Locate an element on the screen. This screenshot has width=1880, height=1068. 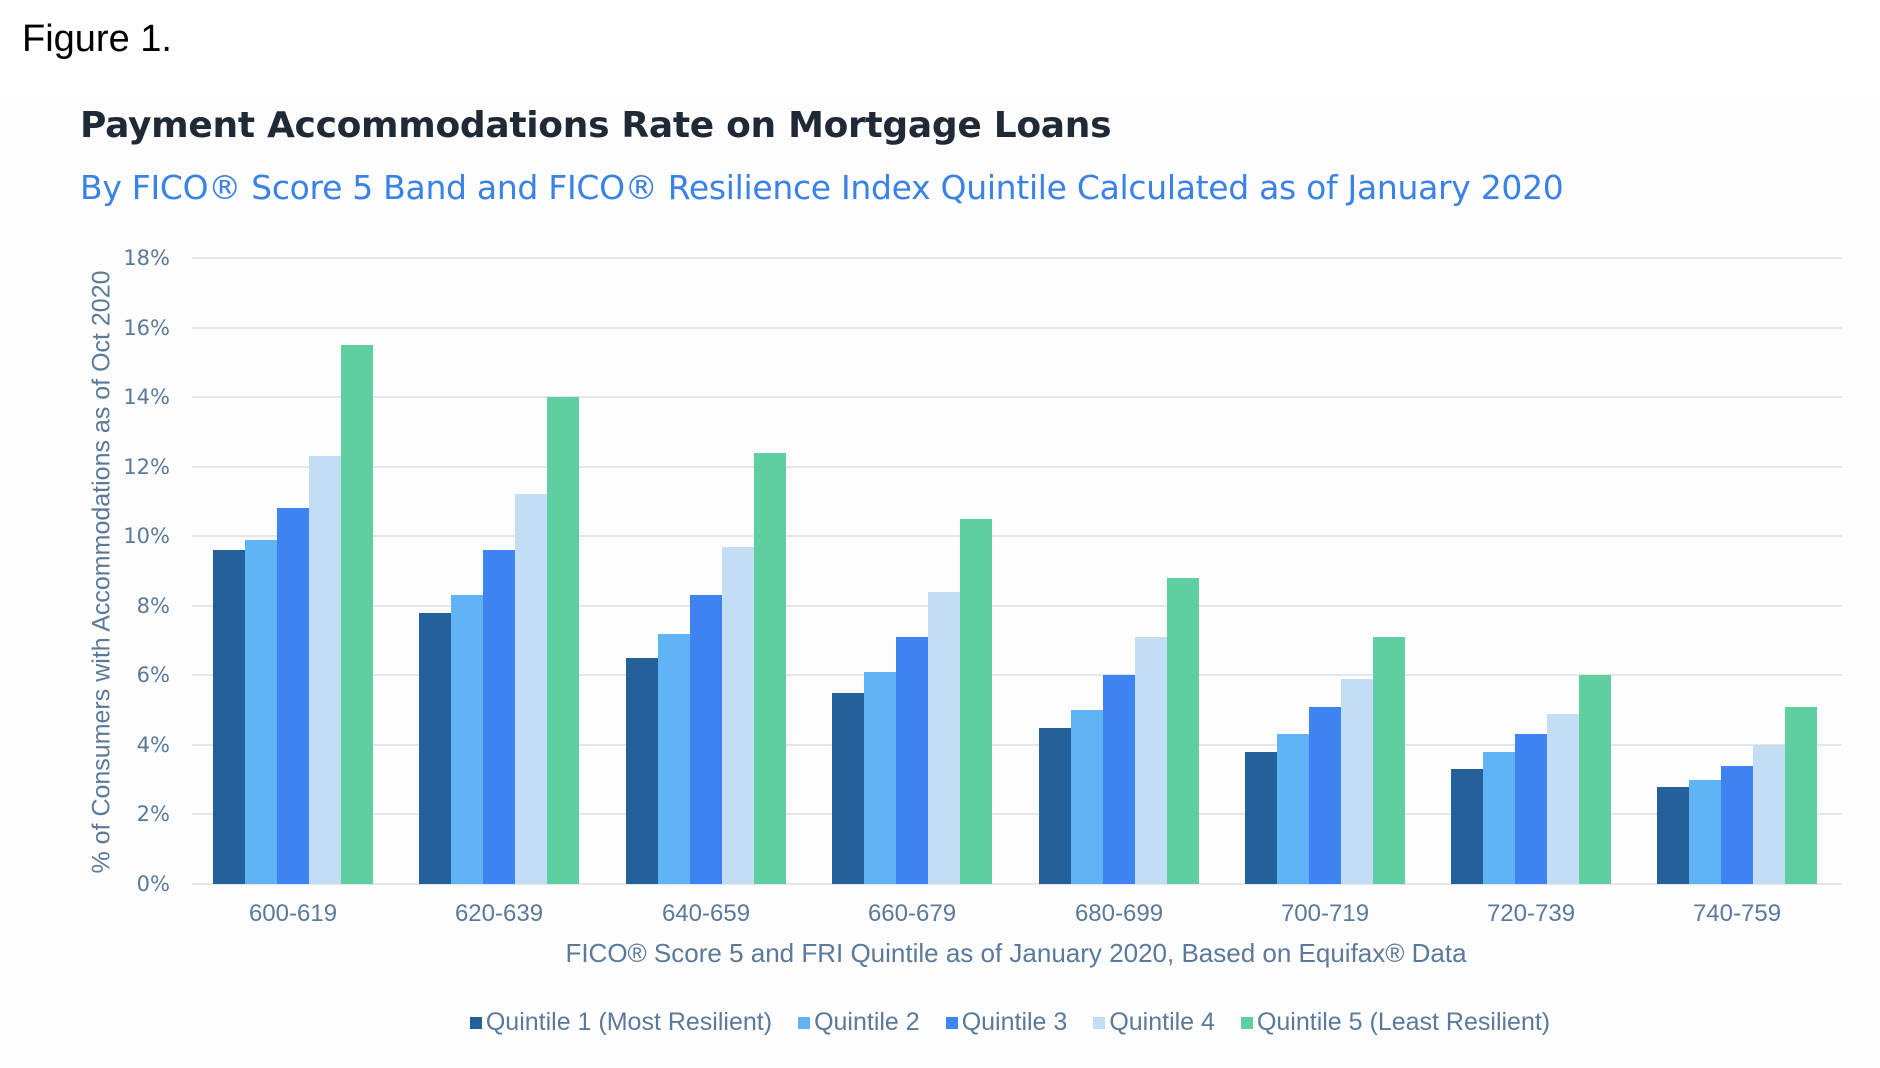
bar-660-679-q2 is located at coordinates (880, 777).